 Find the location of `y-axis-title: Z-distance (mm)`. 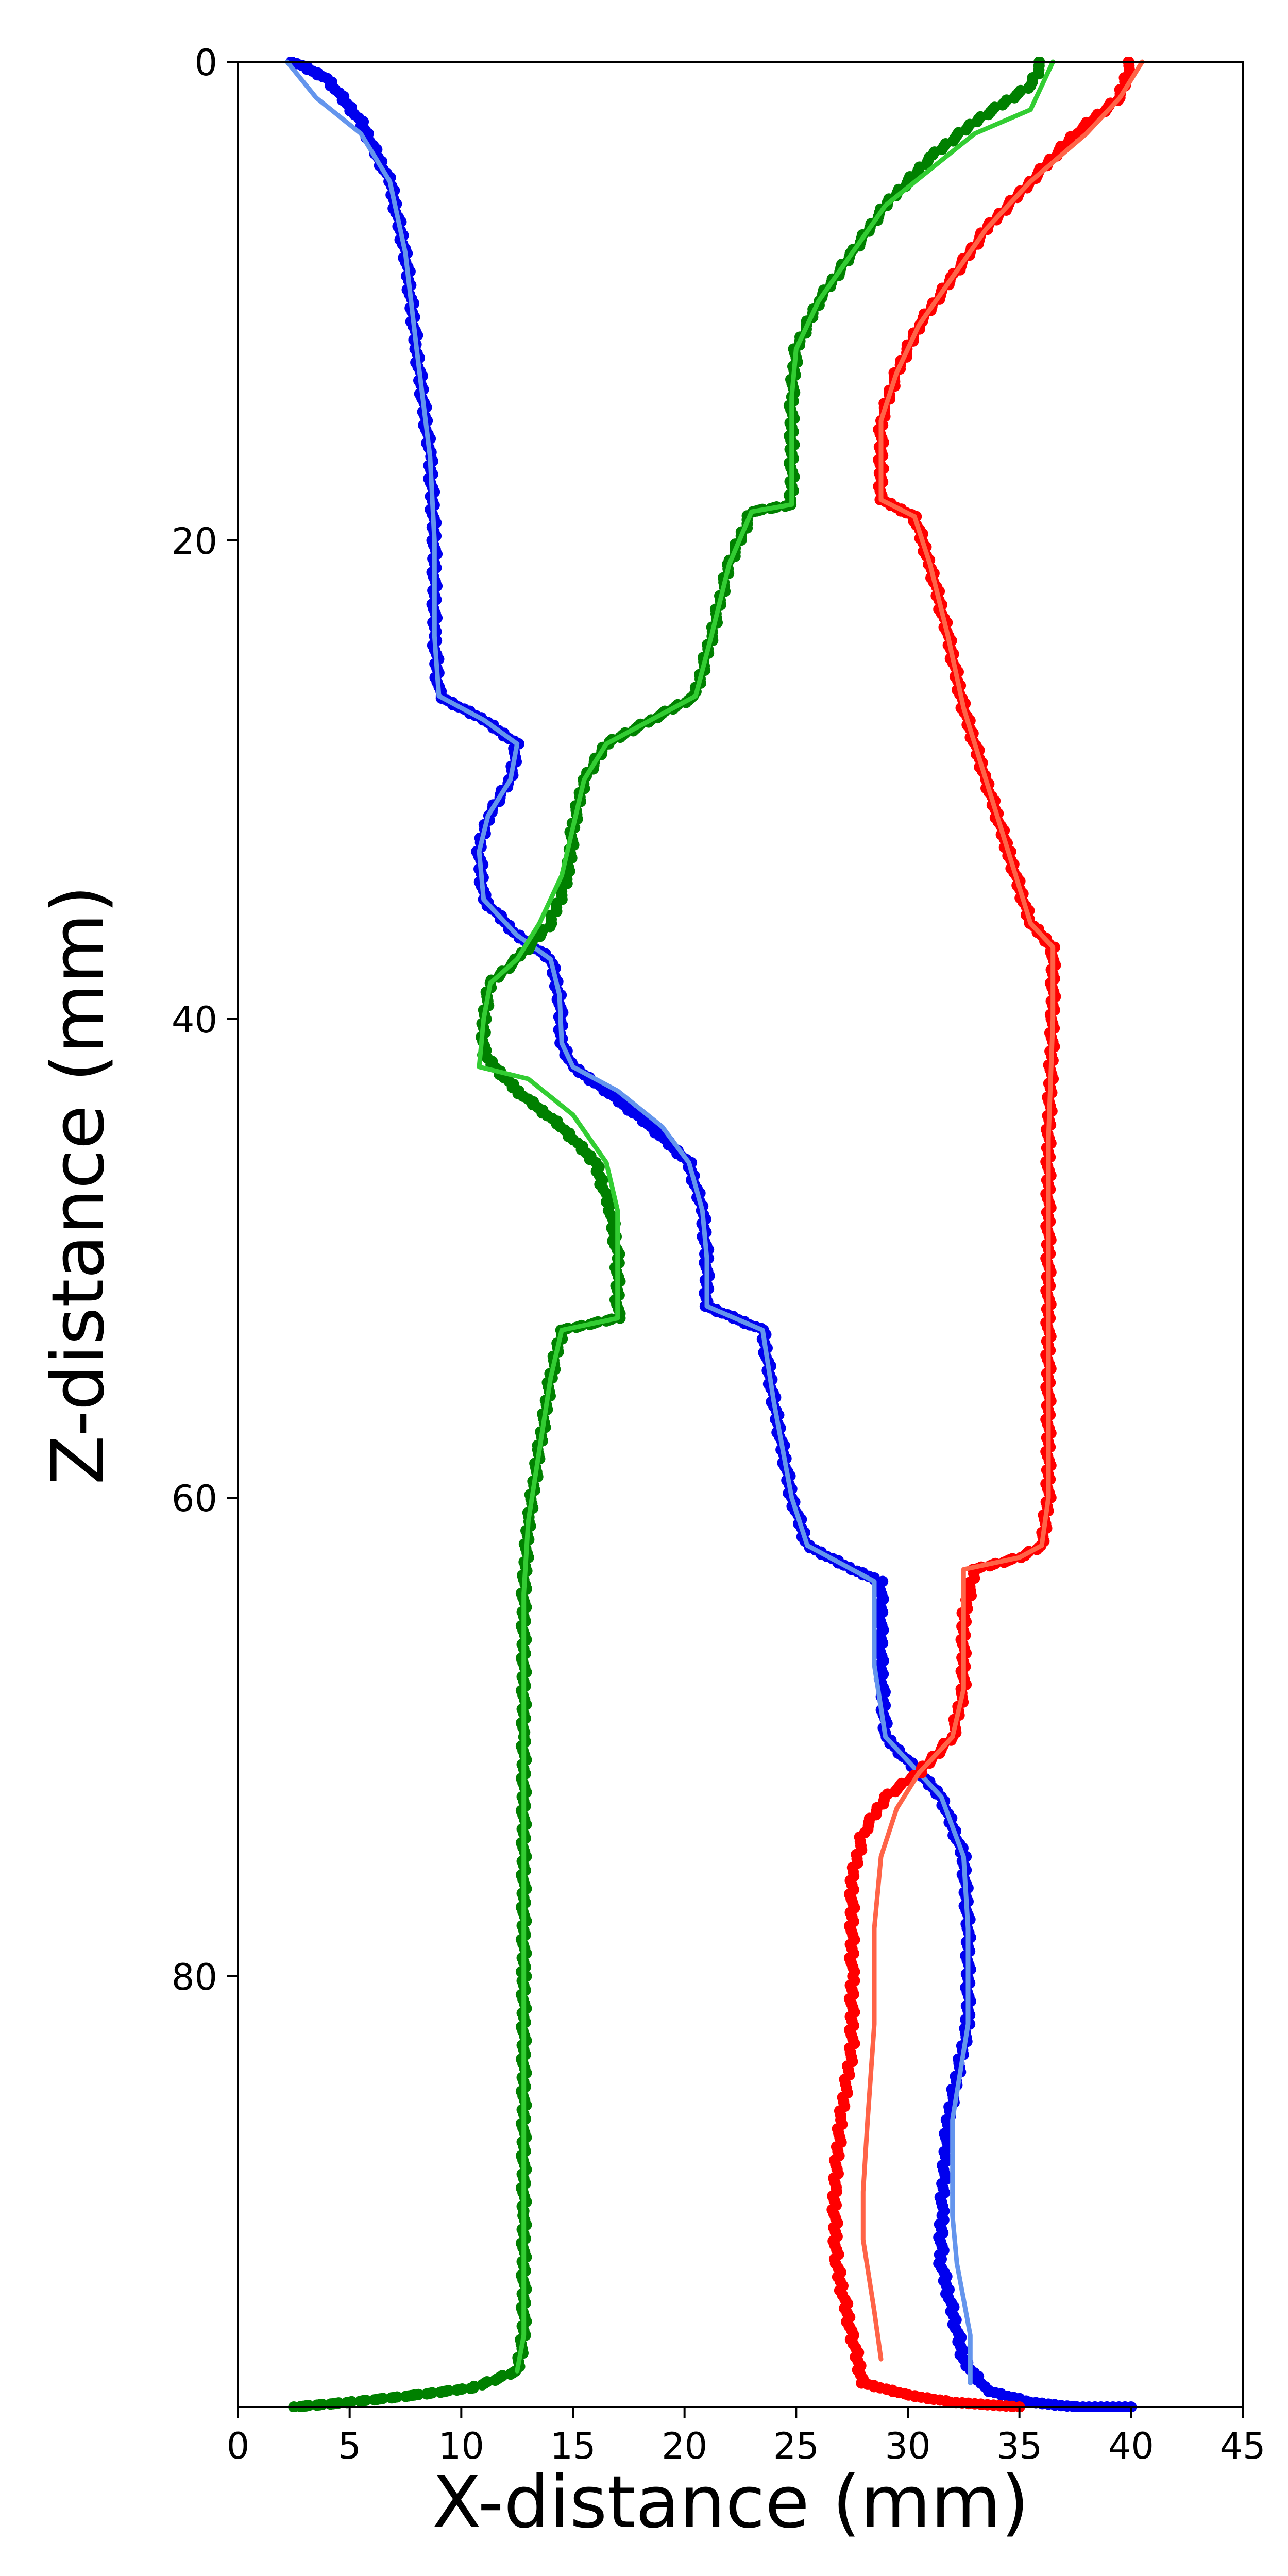

y-axis-title: Z-distance (mm) is located at coordinates (79, 1185).